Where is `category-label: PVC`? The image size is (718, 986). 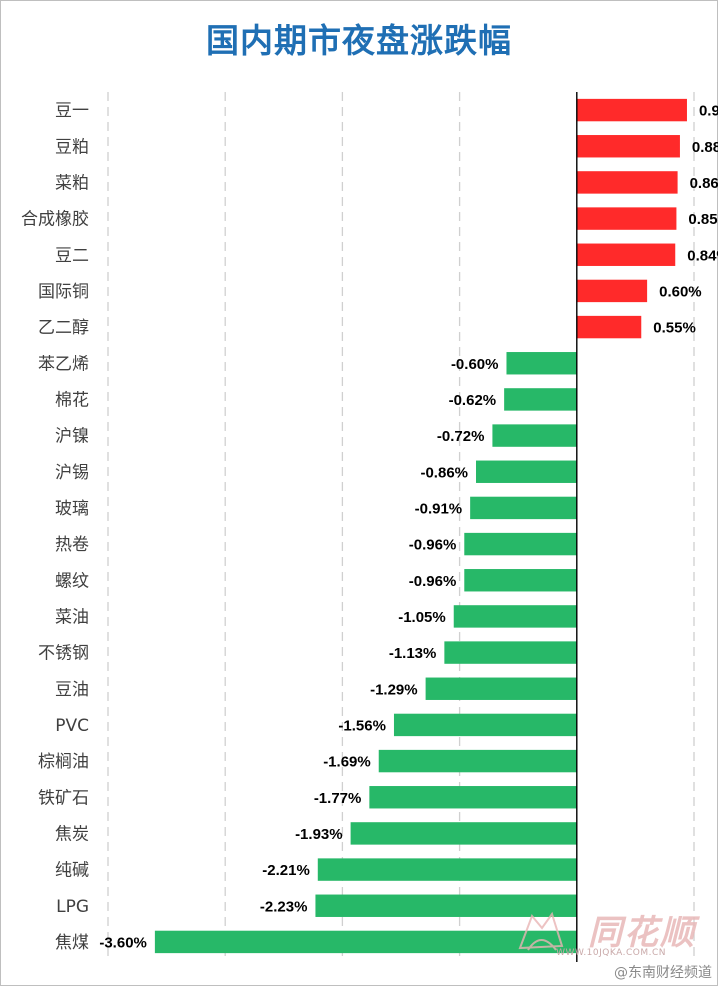
category-label: PVC is located at coordinates (72, 726).